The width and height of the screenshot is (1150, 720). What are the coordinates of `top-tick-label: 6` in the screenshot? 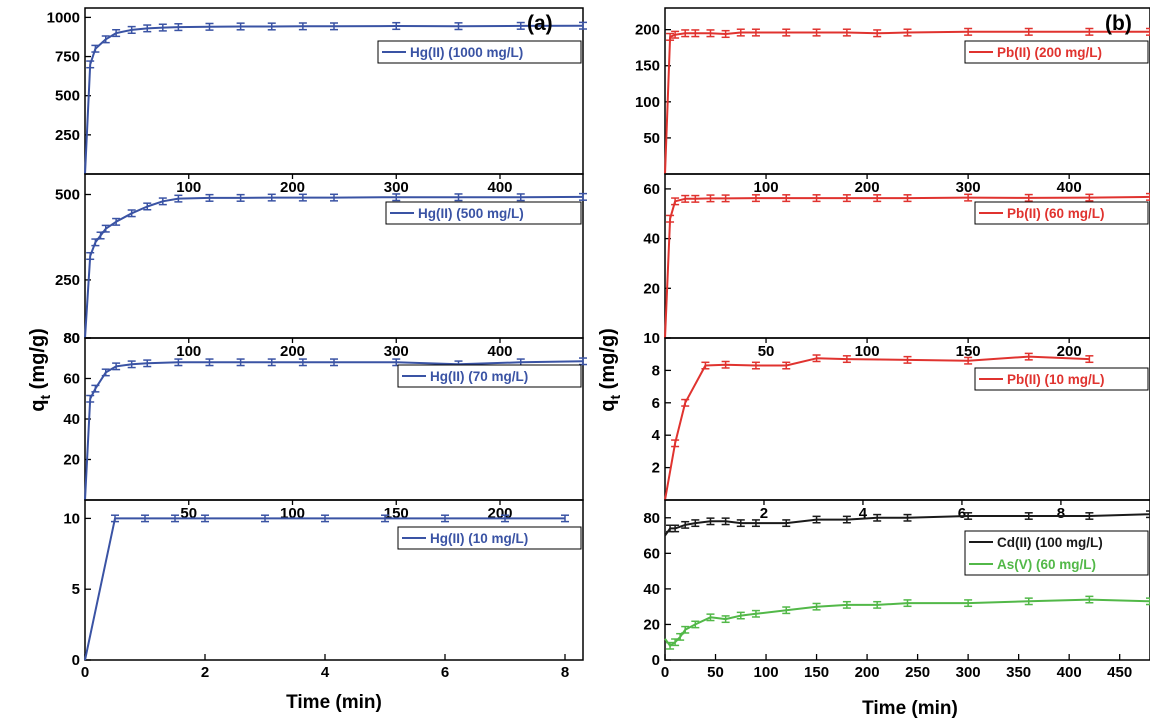 It's located at (962, 513).